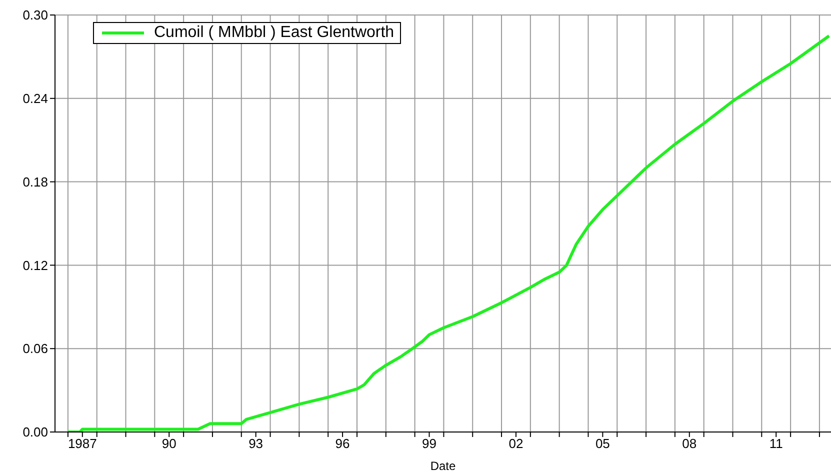 The image size is (831, 473). Describe the element at coordinates (35, 265) in the screenshot. I see `y-tick-label: 0.12` at that location.